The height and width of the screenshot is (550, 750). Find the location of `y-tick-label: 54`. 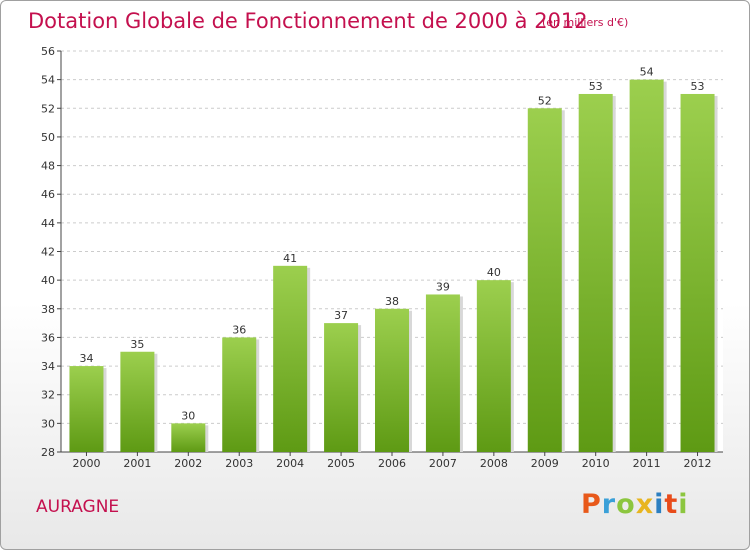

y-tick-label: 54 is located at coordinates (48, 80).